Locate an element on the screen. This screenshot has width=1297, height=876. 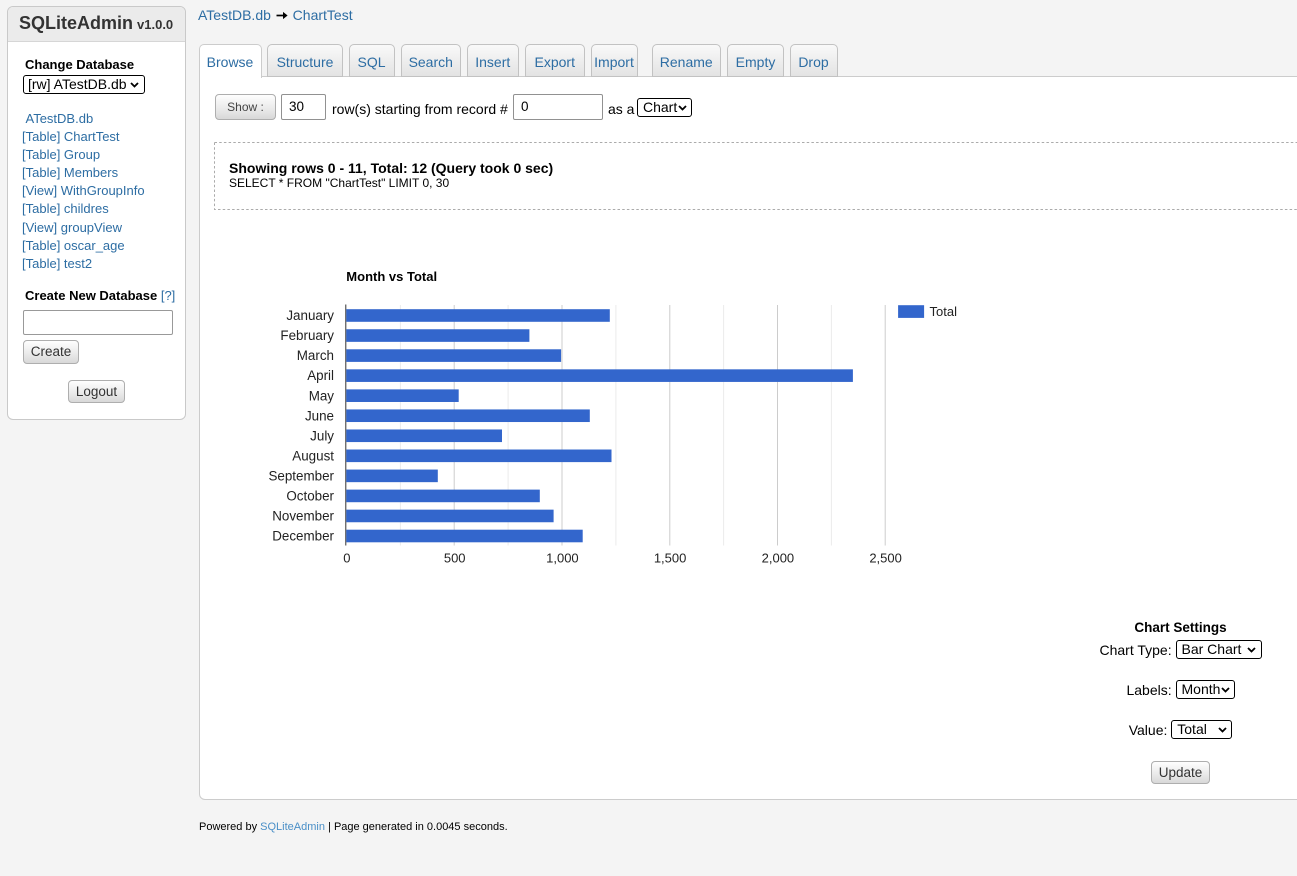
svg-text: 500 is located at coordinates (455, 557).